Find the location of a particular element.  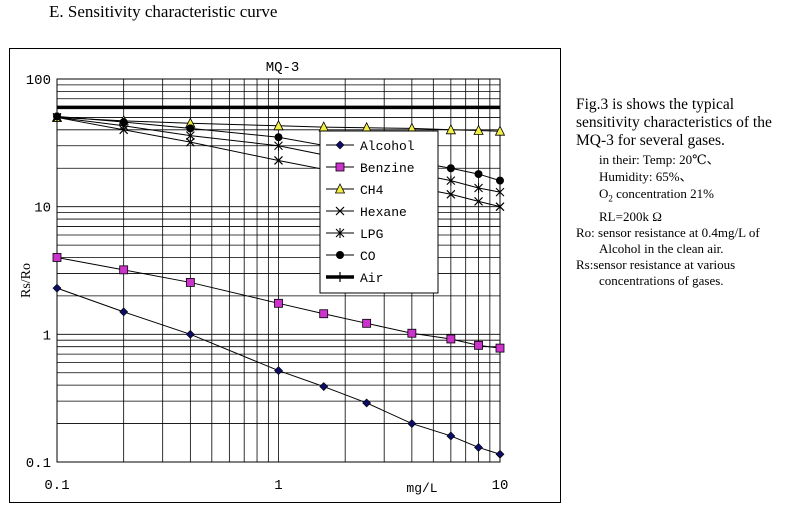

y-tick-label: 100 is located at coordinates (38, 81).